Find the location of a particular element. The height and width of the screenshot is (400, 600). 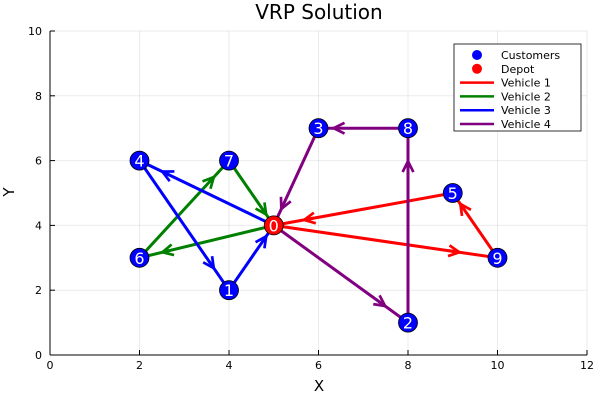

node-label: 7 is located at coordinates (229, 161).